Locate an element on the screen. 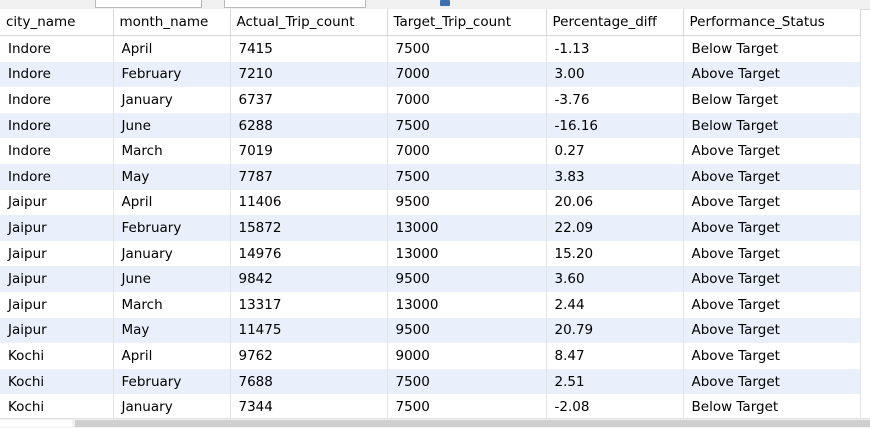 This screenshot has height=428, width=870. cell-percentage-diff: 2.44 is located at coordinates (615, 304).